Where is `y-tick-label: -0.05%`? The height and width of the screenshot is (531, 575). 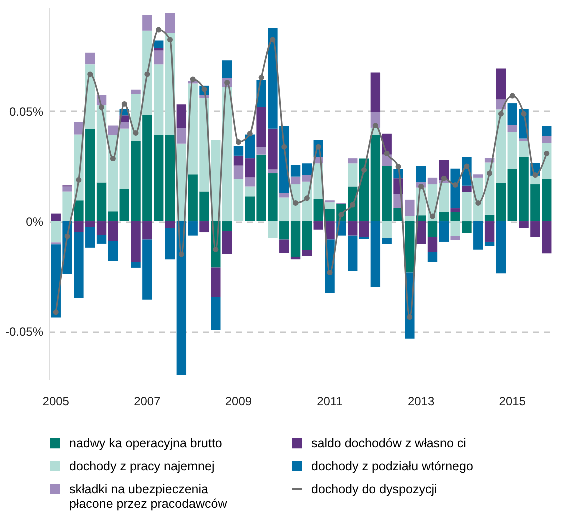 y-tick-label: -0.05% is located at coordinates (24, 332).